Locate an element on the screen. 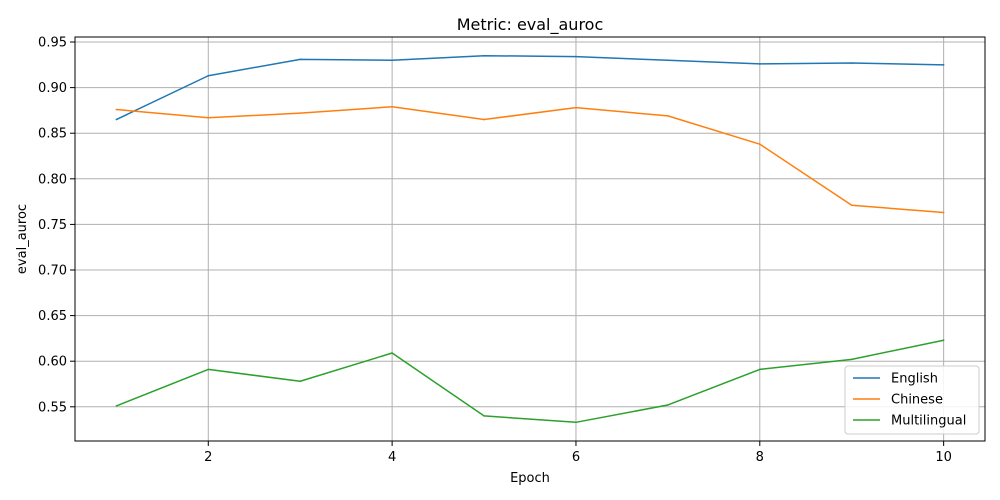 This screenshot has height=500, width=1000. legend-box is located at coordinates (912, 400).